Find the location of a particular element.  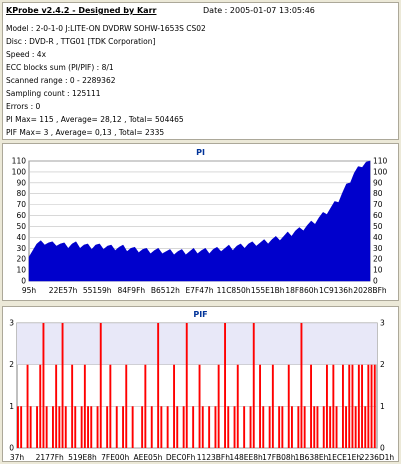

x-tick-label: 95h is located at coordinates (29, 290).